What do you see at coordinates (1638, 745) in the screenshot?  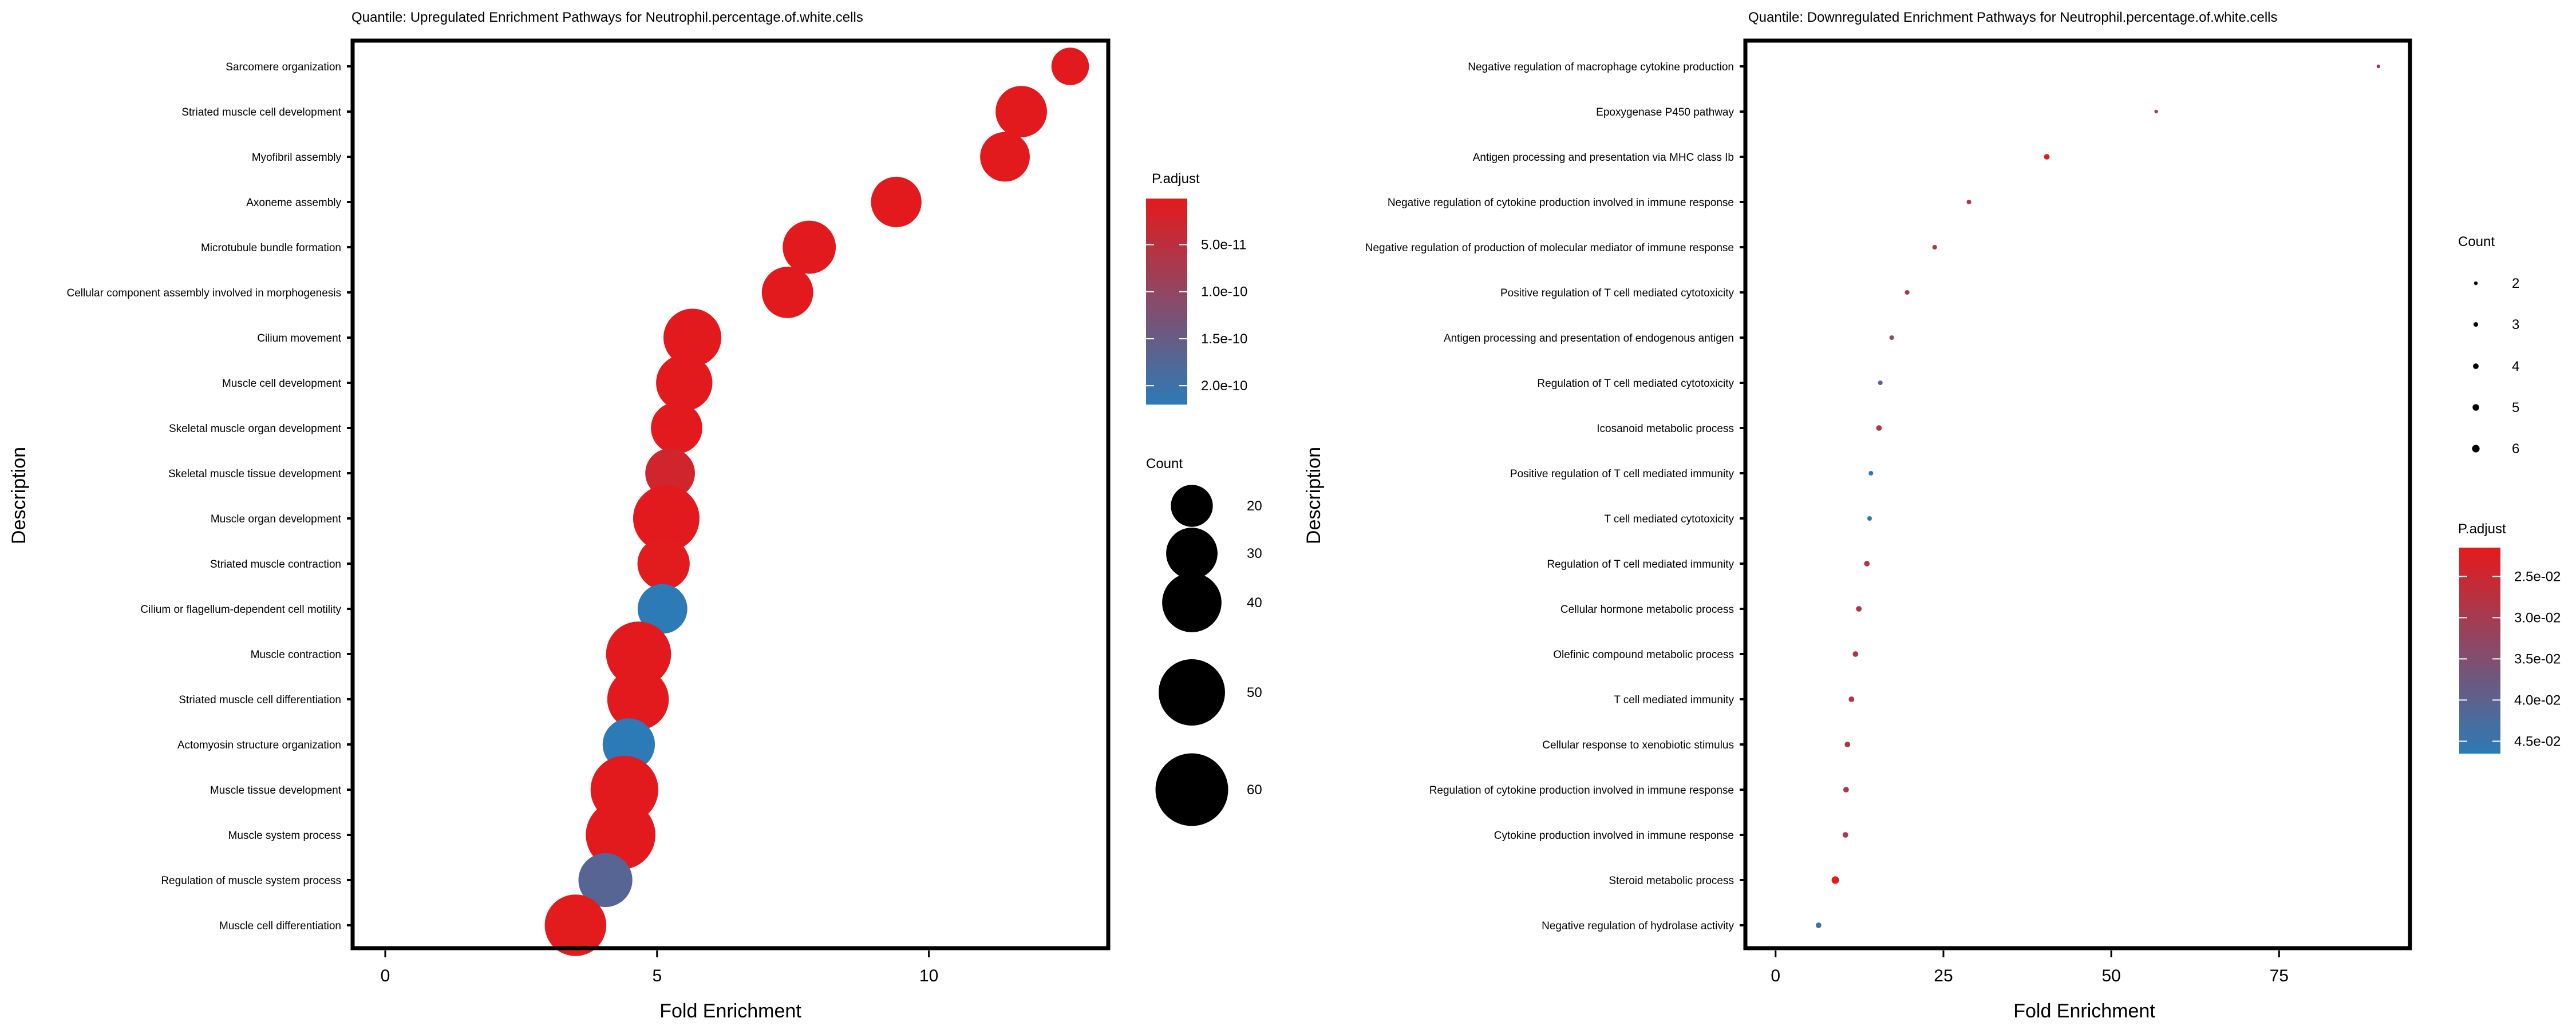 I see `y-tick-label: Cellular response to xenobiotic stimulus` at bounding box center [1638, 745].